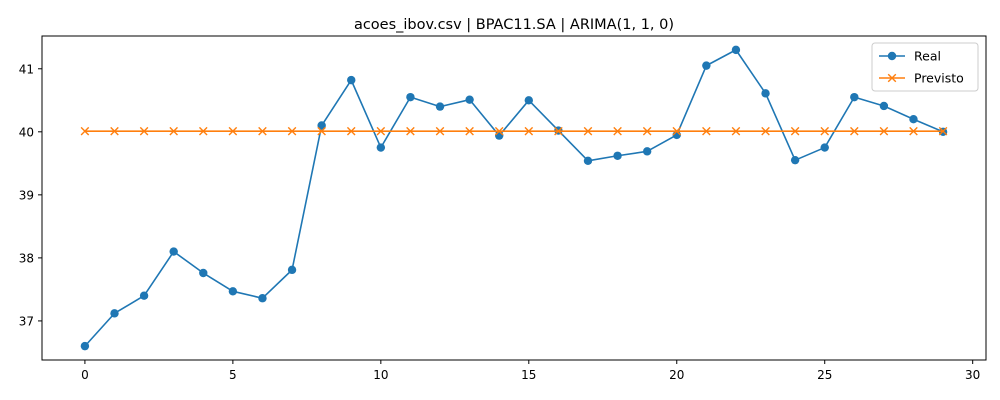 This screenshot has width=1000, height=400. What do you see at coordinates (233, 375) in the screenshot?
I see `x-tick-label: 5` at bounding box center [233, 375].